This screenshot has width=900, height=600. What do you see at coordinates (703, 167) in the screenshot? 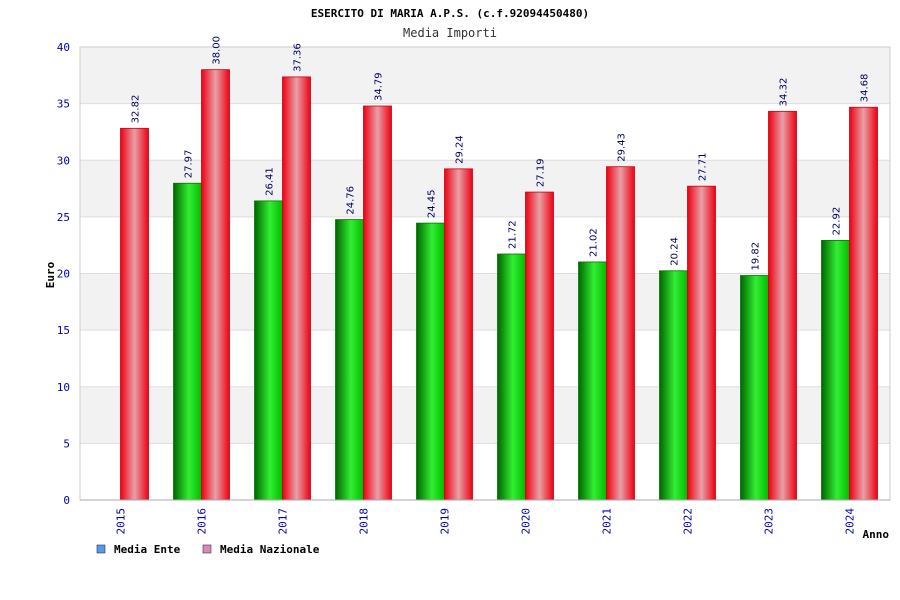
I see `value-label: 27.71` at bounding box center [703, 167].